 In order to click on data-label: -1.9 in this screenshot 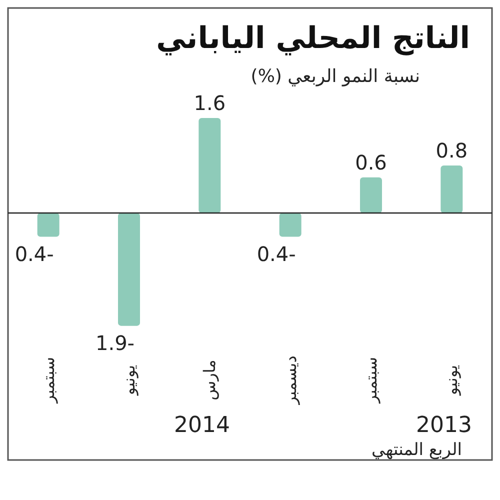, I will do `click(115, 342)`.